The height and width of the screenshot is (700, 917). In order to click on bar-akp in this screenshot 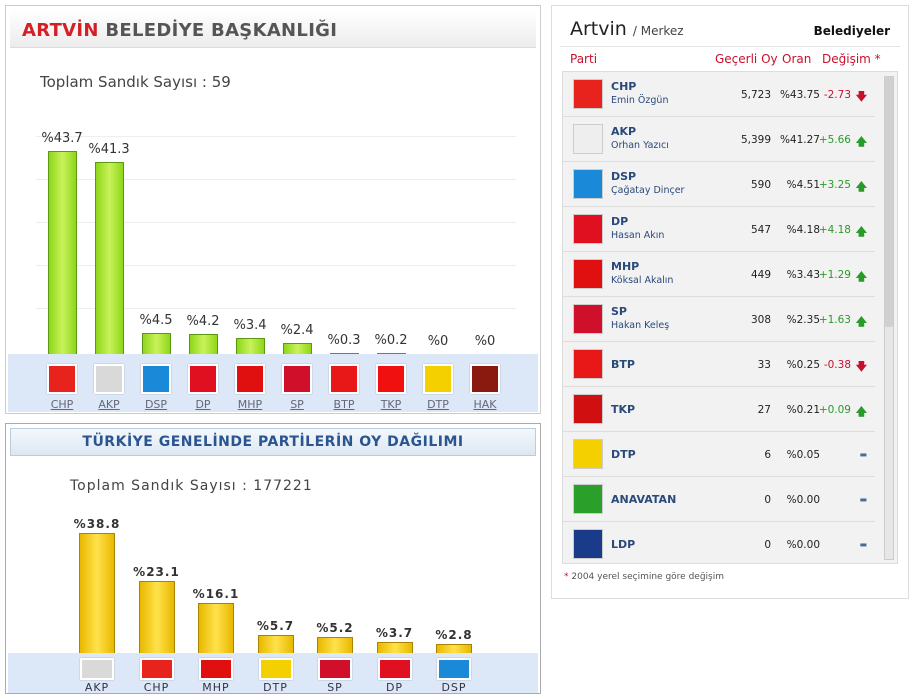, I will do `click(97, 592)`.